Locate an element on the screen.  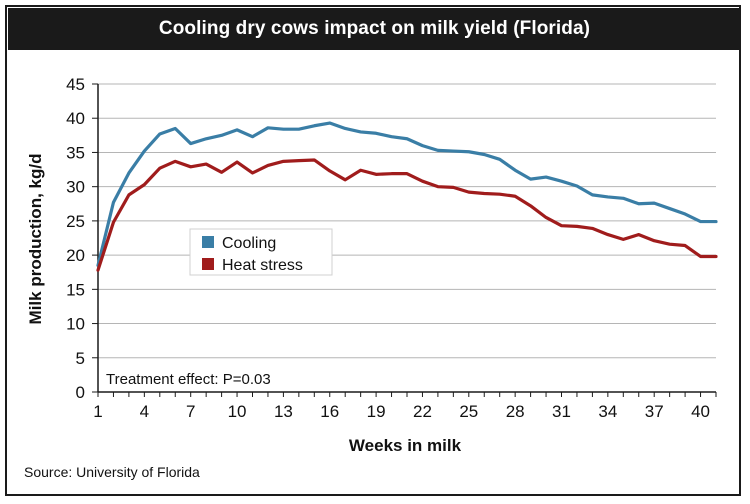
y-tick-label: 10 is located at coordinates (75, 324).